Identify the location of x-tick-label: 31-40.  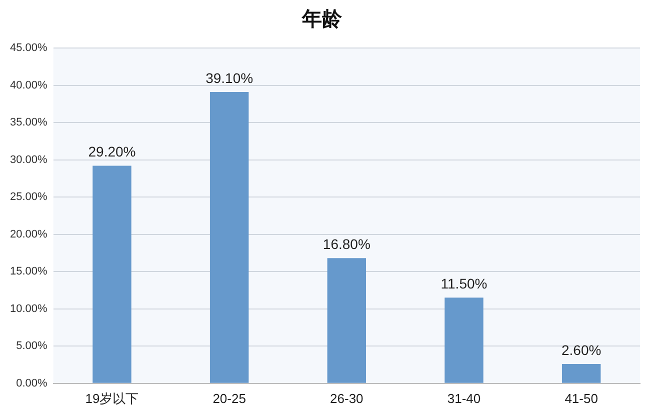
(464, 398).